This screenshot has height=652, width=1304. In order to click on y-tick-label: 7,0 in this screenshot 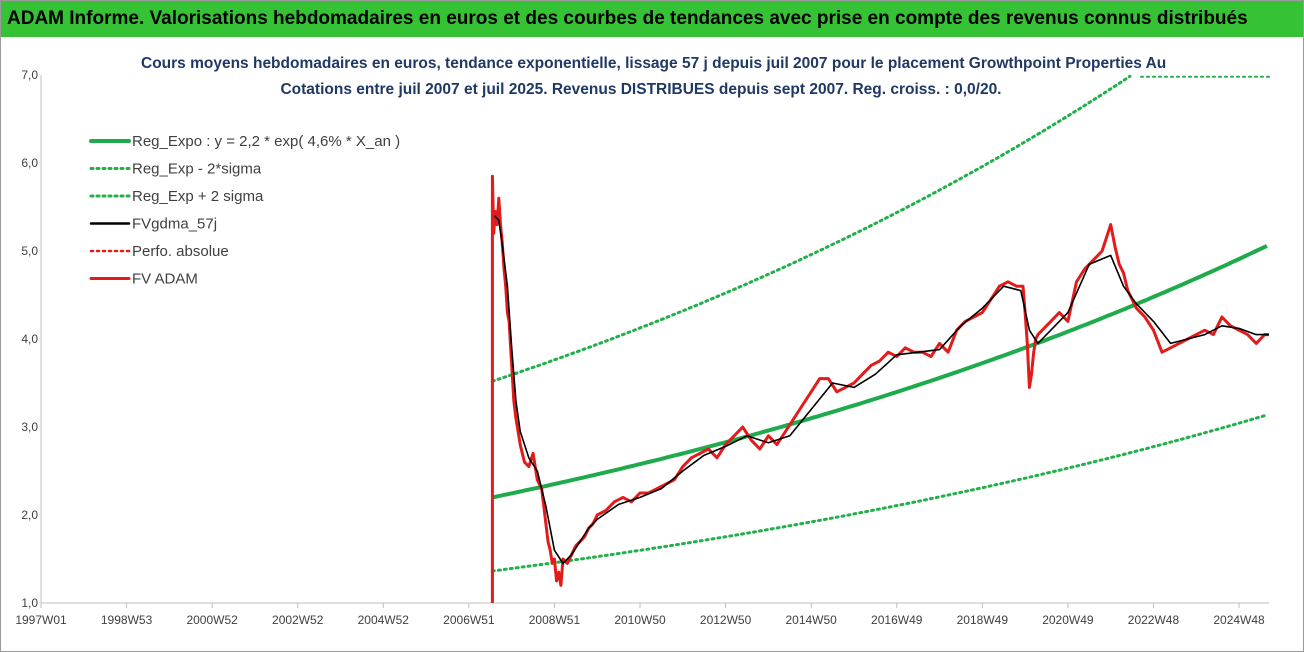, I will do `click(29, 75)`.